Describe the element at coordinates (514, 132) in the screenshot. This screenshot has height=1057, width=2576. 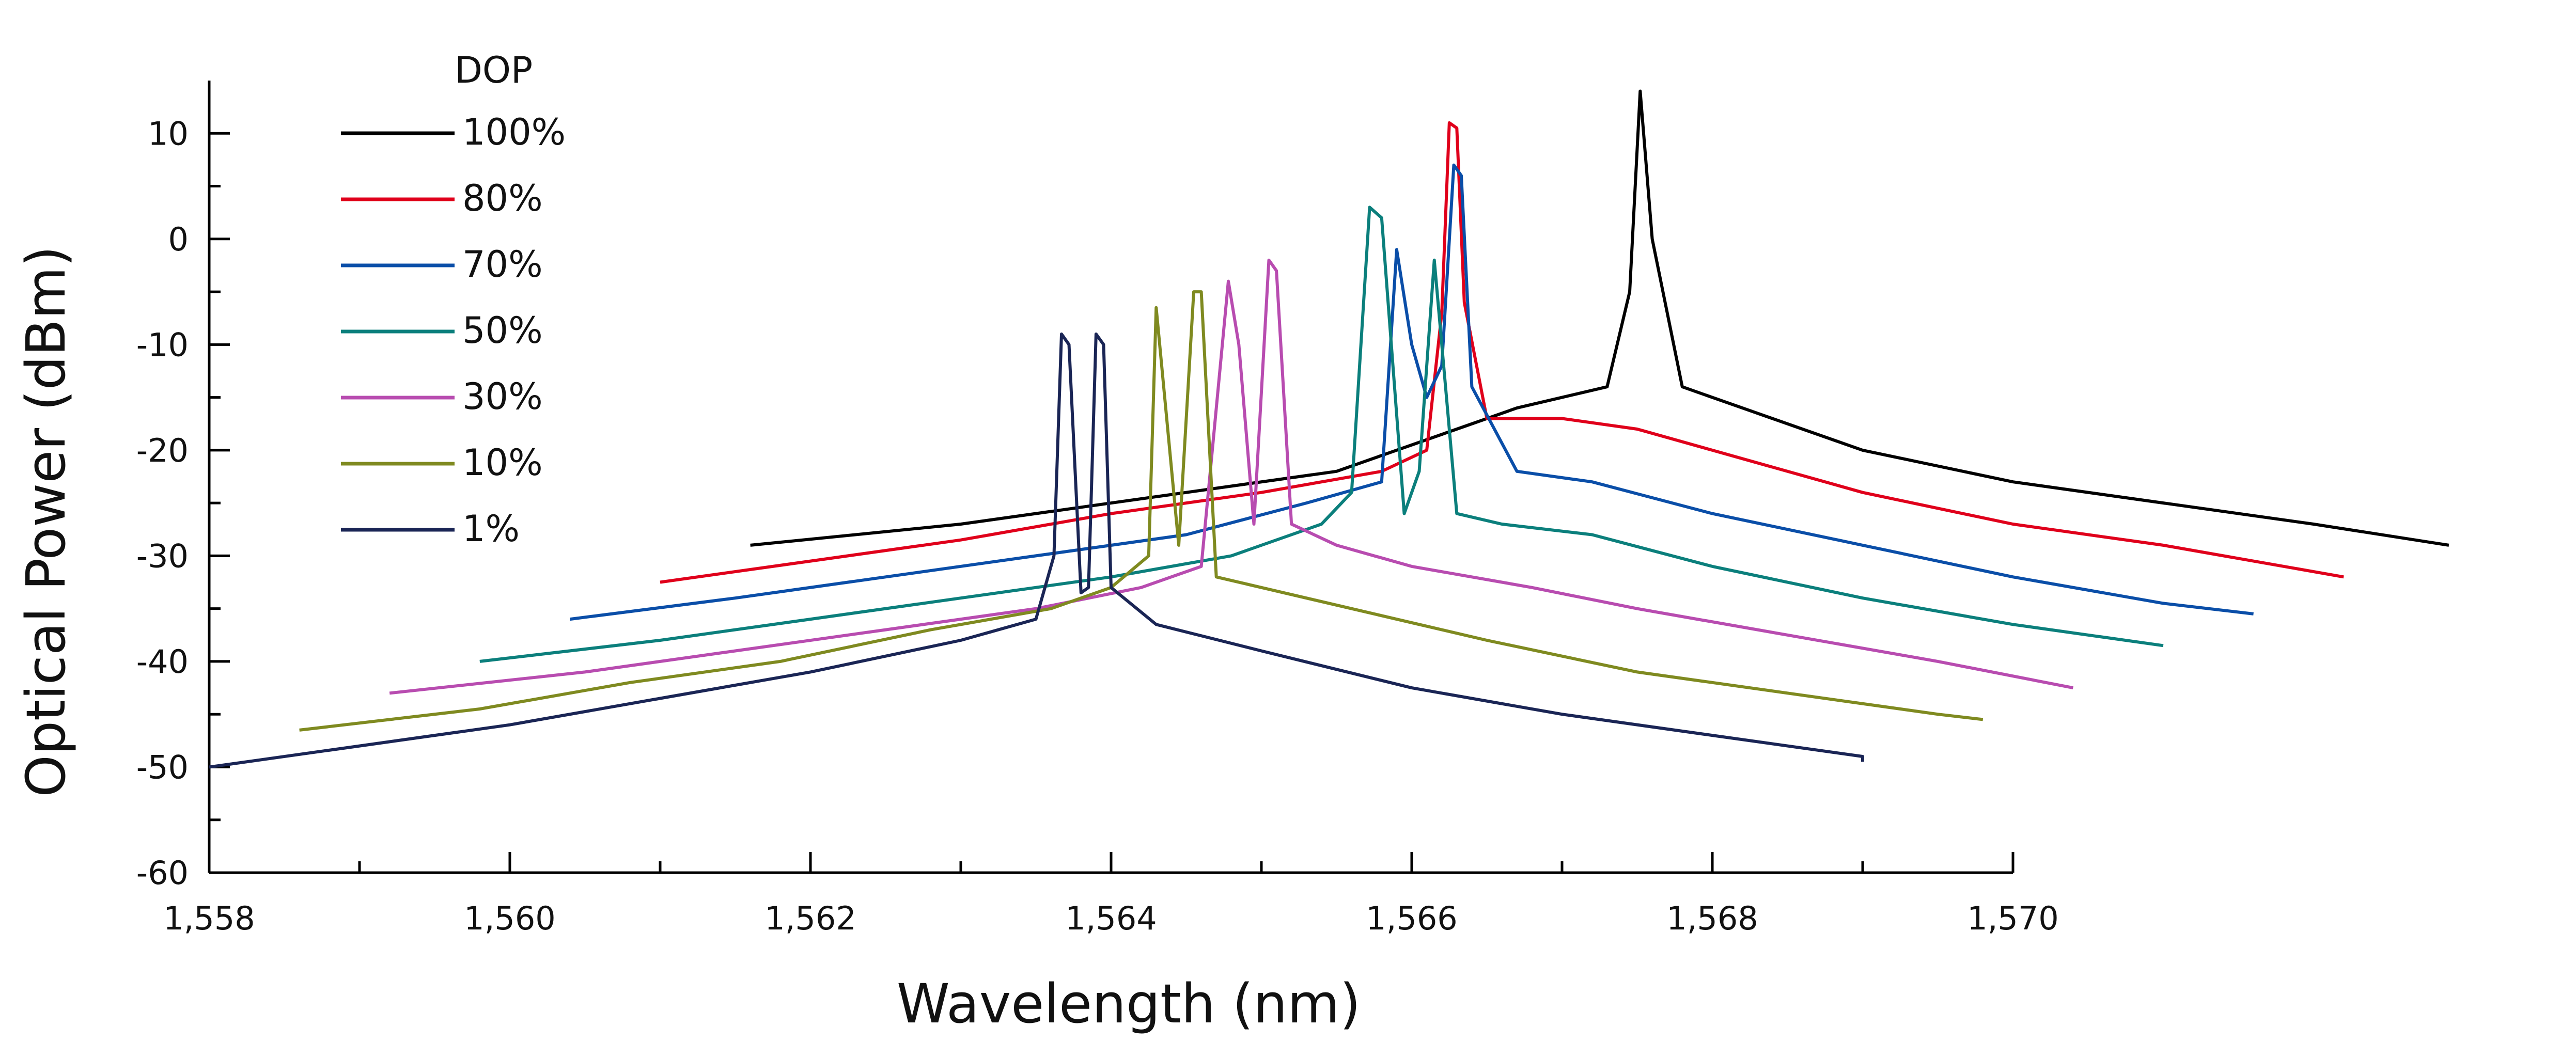
I see `legend-label: 100%` at that location.